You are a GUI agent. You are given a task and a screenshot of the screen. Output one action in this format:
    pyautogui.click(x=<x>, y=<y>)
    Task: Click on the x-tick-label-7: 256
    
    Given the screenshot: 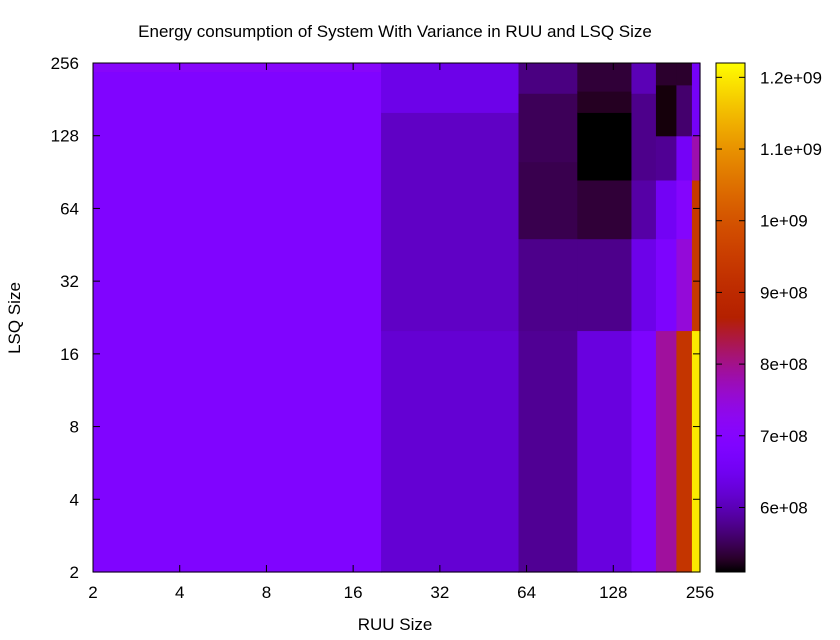 What is the action you would take?
    pyautogui.click(x=700, y=592)
    